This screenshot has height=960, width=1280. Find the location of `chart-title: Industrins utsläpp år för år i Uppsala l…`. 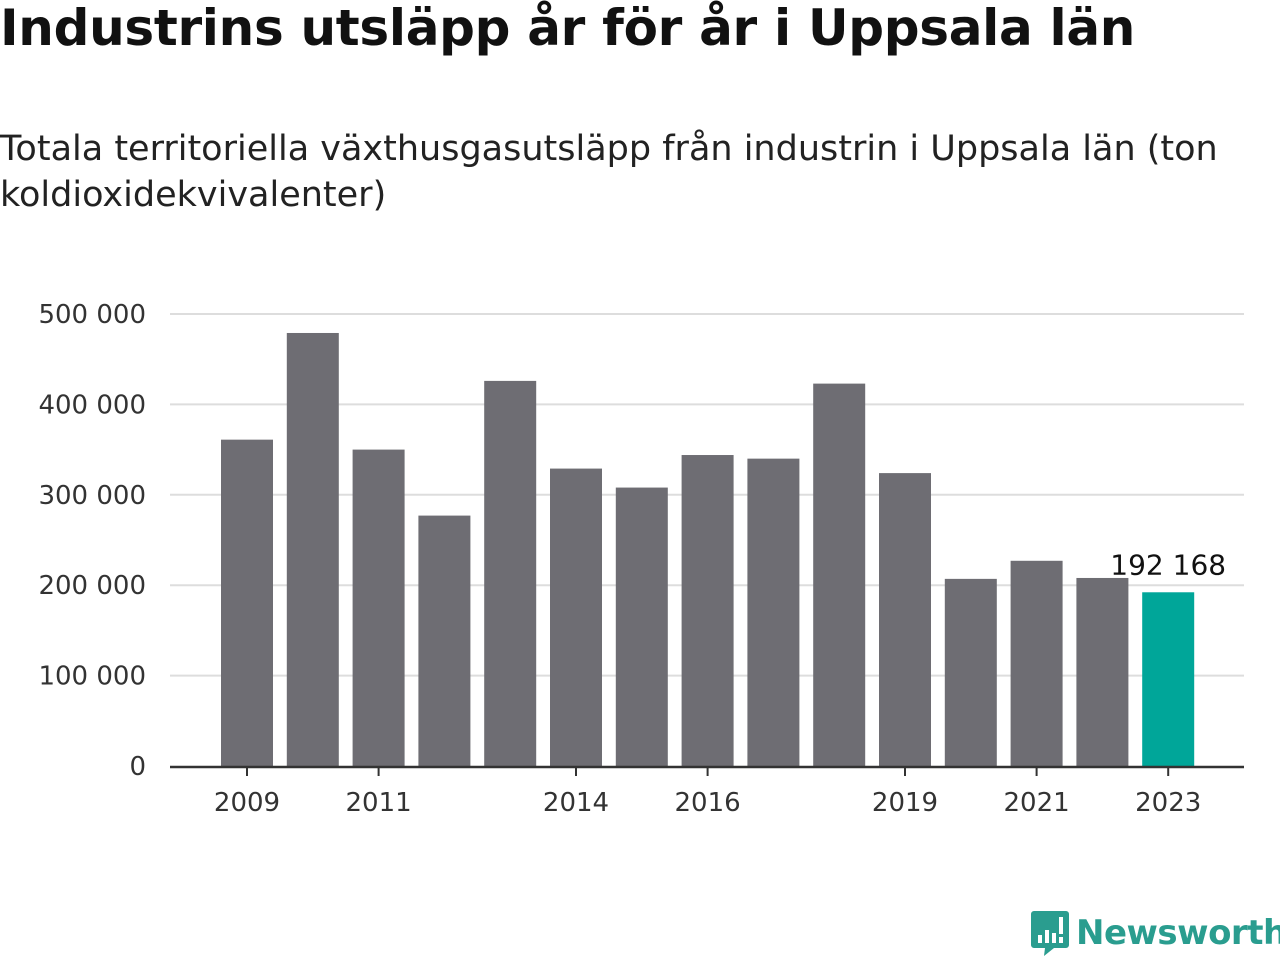

chart-title: Industrins utsläpp år för år i Uppsala l… is located at coordinates (568, 28).